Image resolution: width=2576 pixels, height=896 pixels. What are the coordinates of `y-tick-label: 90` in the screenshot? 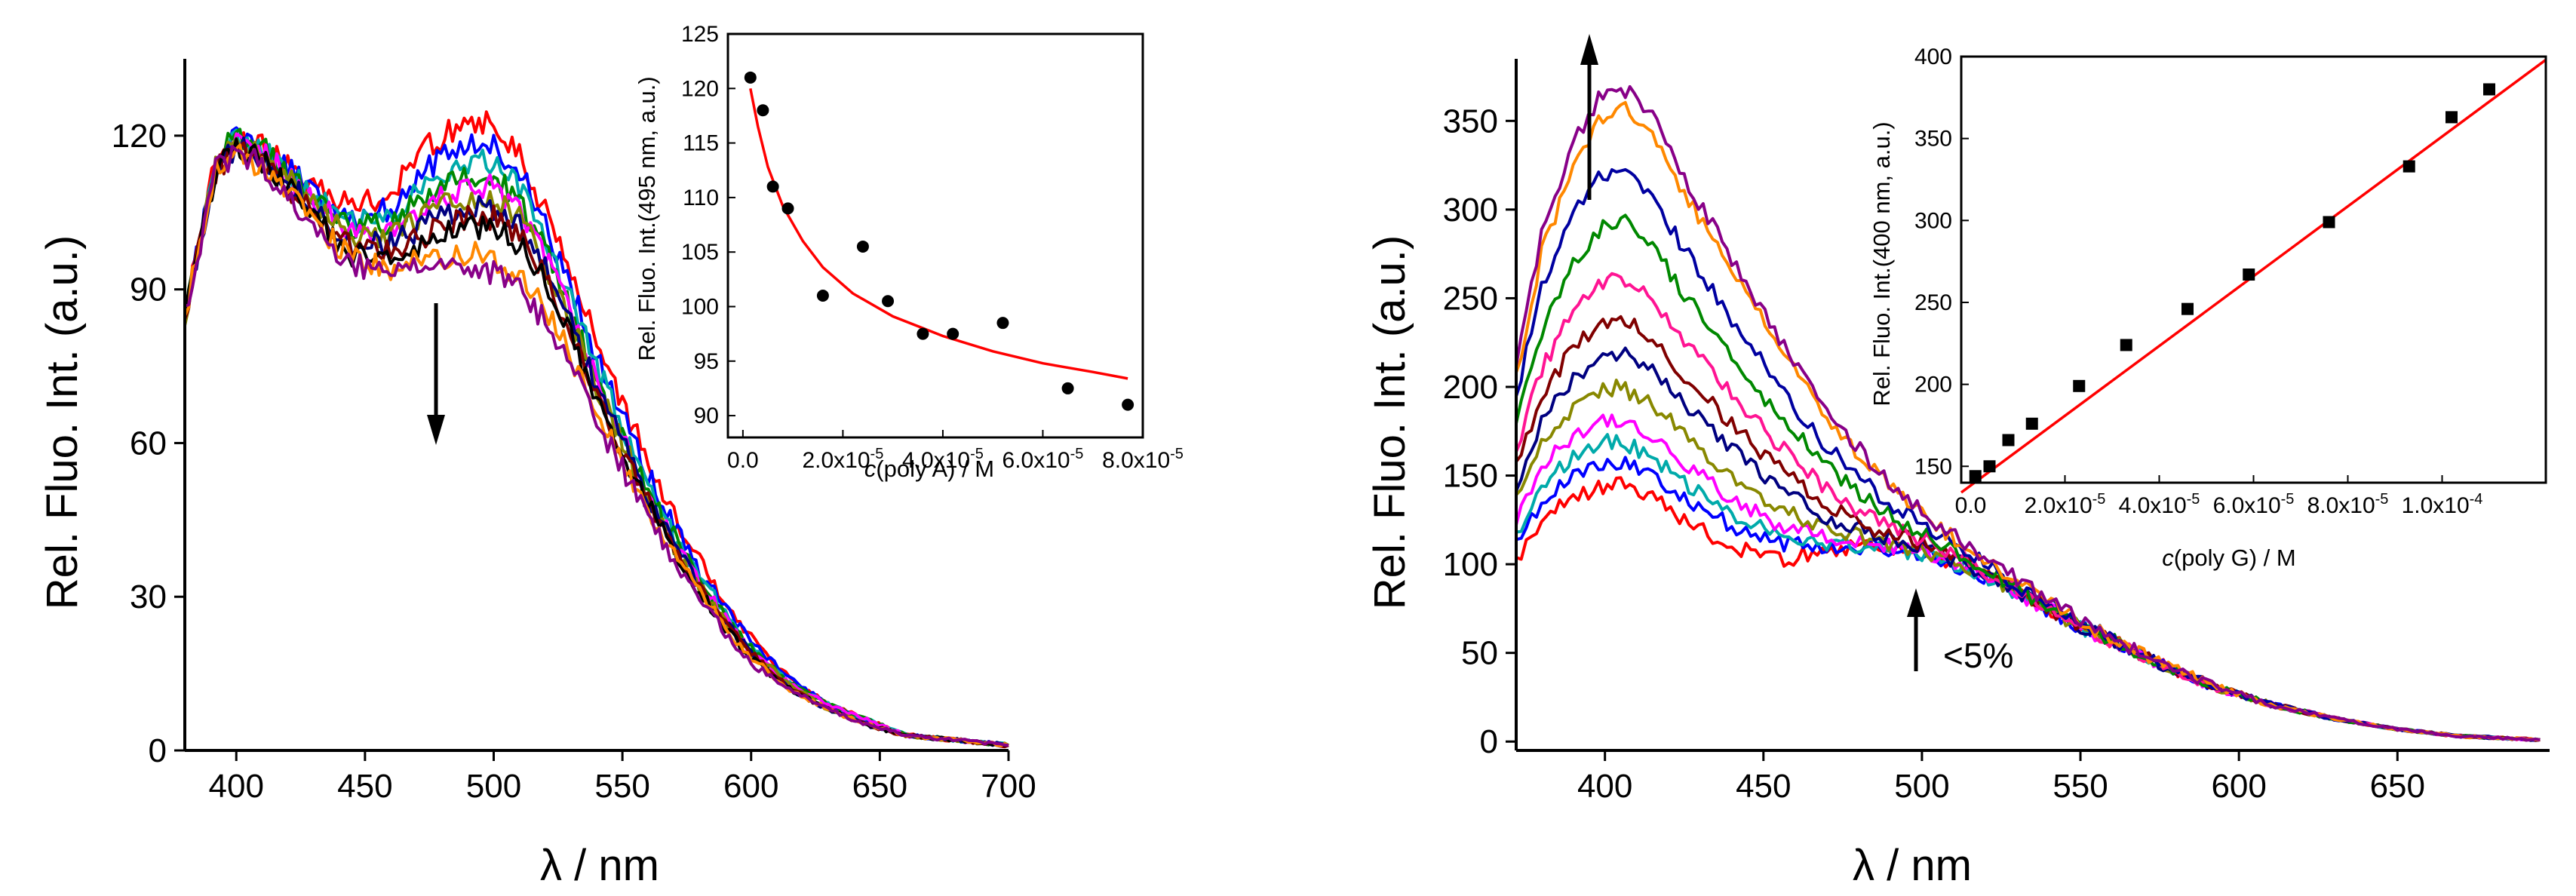 It's located at (148, 290).